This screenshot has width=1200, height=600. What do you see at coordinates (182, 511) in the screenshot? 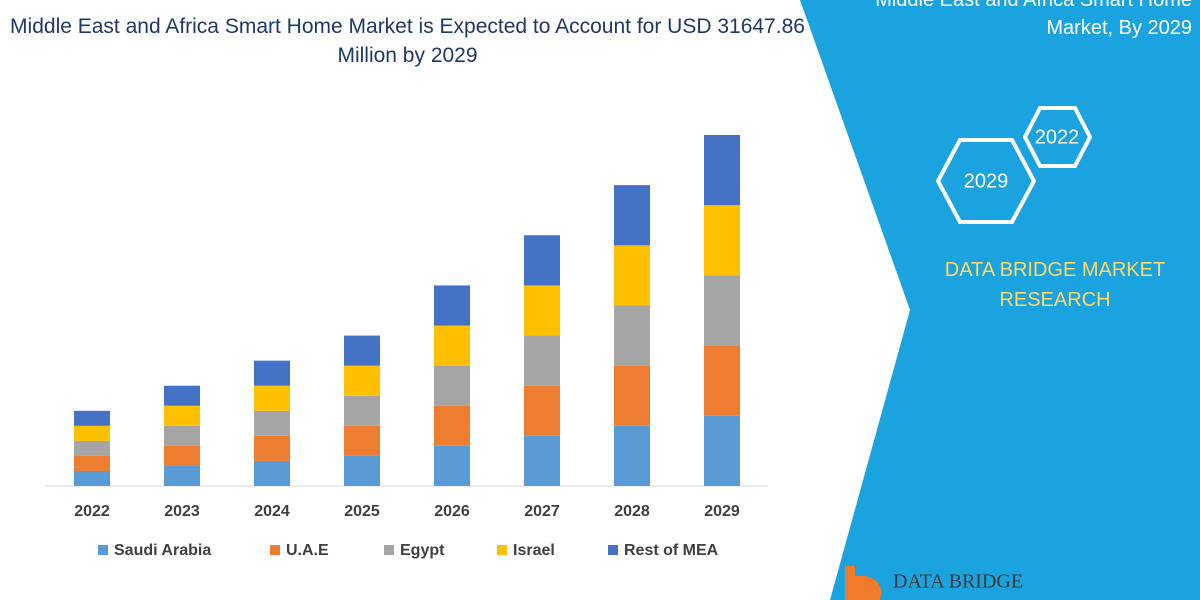
I see `x-tick-label: 2023` at bounding box center [182, 511].